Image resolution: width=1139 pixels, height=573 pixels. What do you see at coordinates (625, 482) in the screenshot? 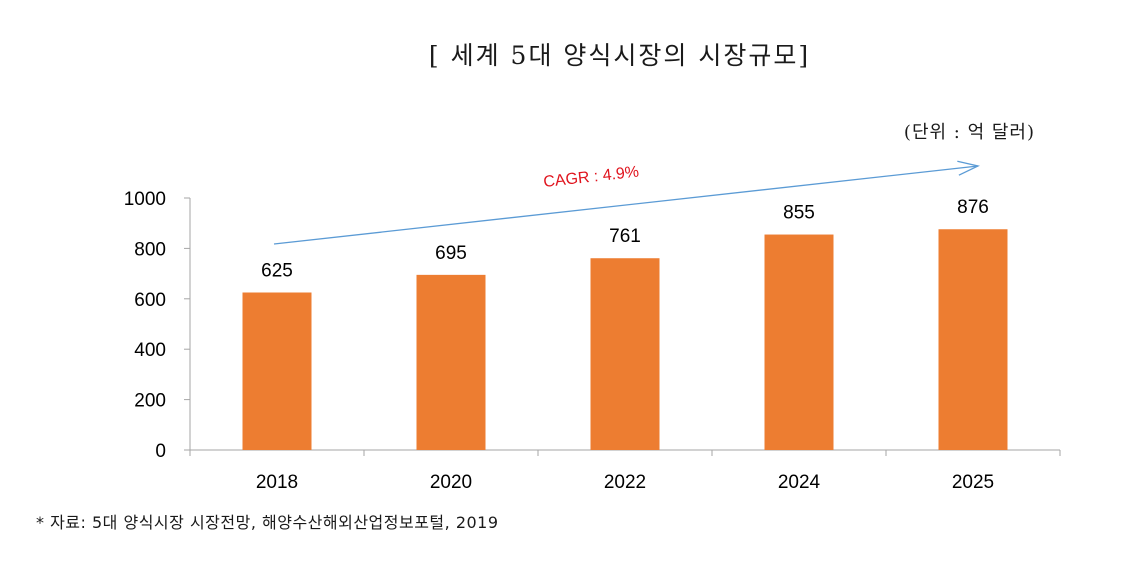
I see `x-tick-label: 2022` at bounding box center [625, 482].